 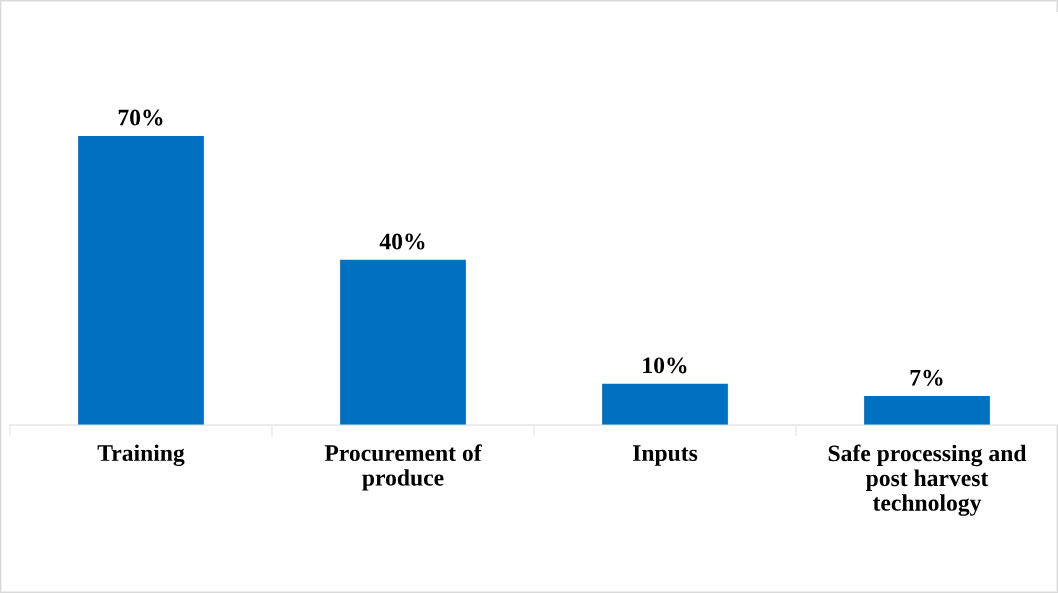 What do you see at coordinates (927, 480) in the screenshot?
I see `x-tick-label: Safe processing and post harvest technology` at bounding box center [927, 480].